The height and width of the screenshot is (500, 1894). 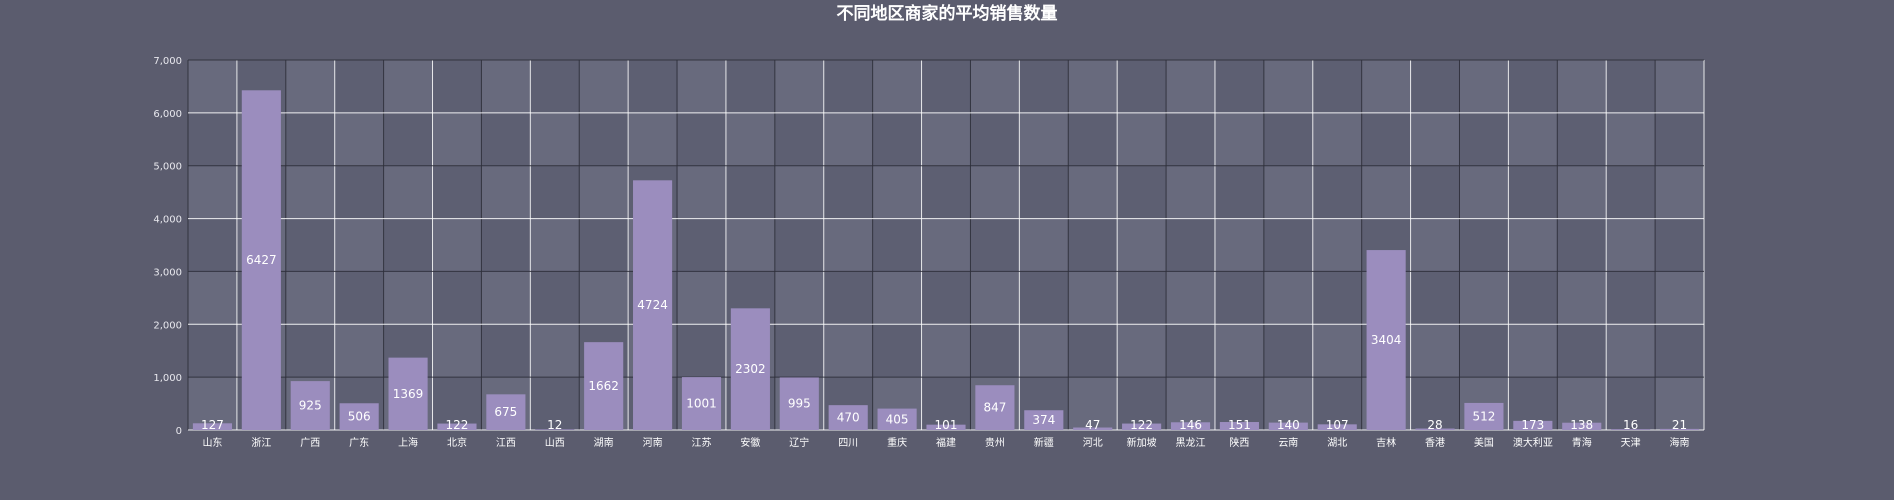 I want to click on data-label: 151, so click(x=1239, y=425).